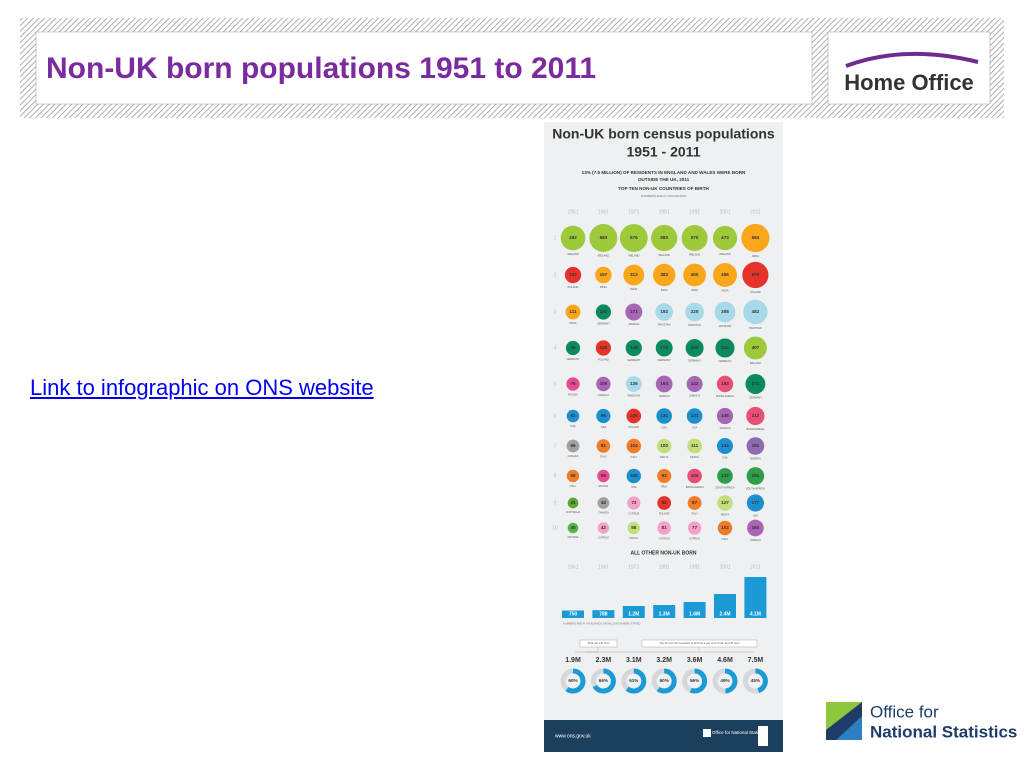 The image size is (1024, 768). What do you see at coordinates (725, 475) in the screenshot?
I see `circle-value: 133` at bounding box center [725, 475].